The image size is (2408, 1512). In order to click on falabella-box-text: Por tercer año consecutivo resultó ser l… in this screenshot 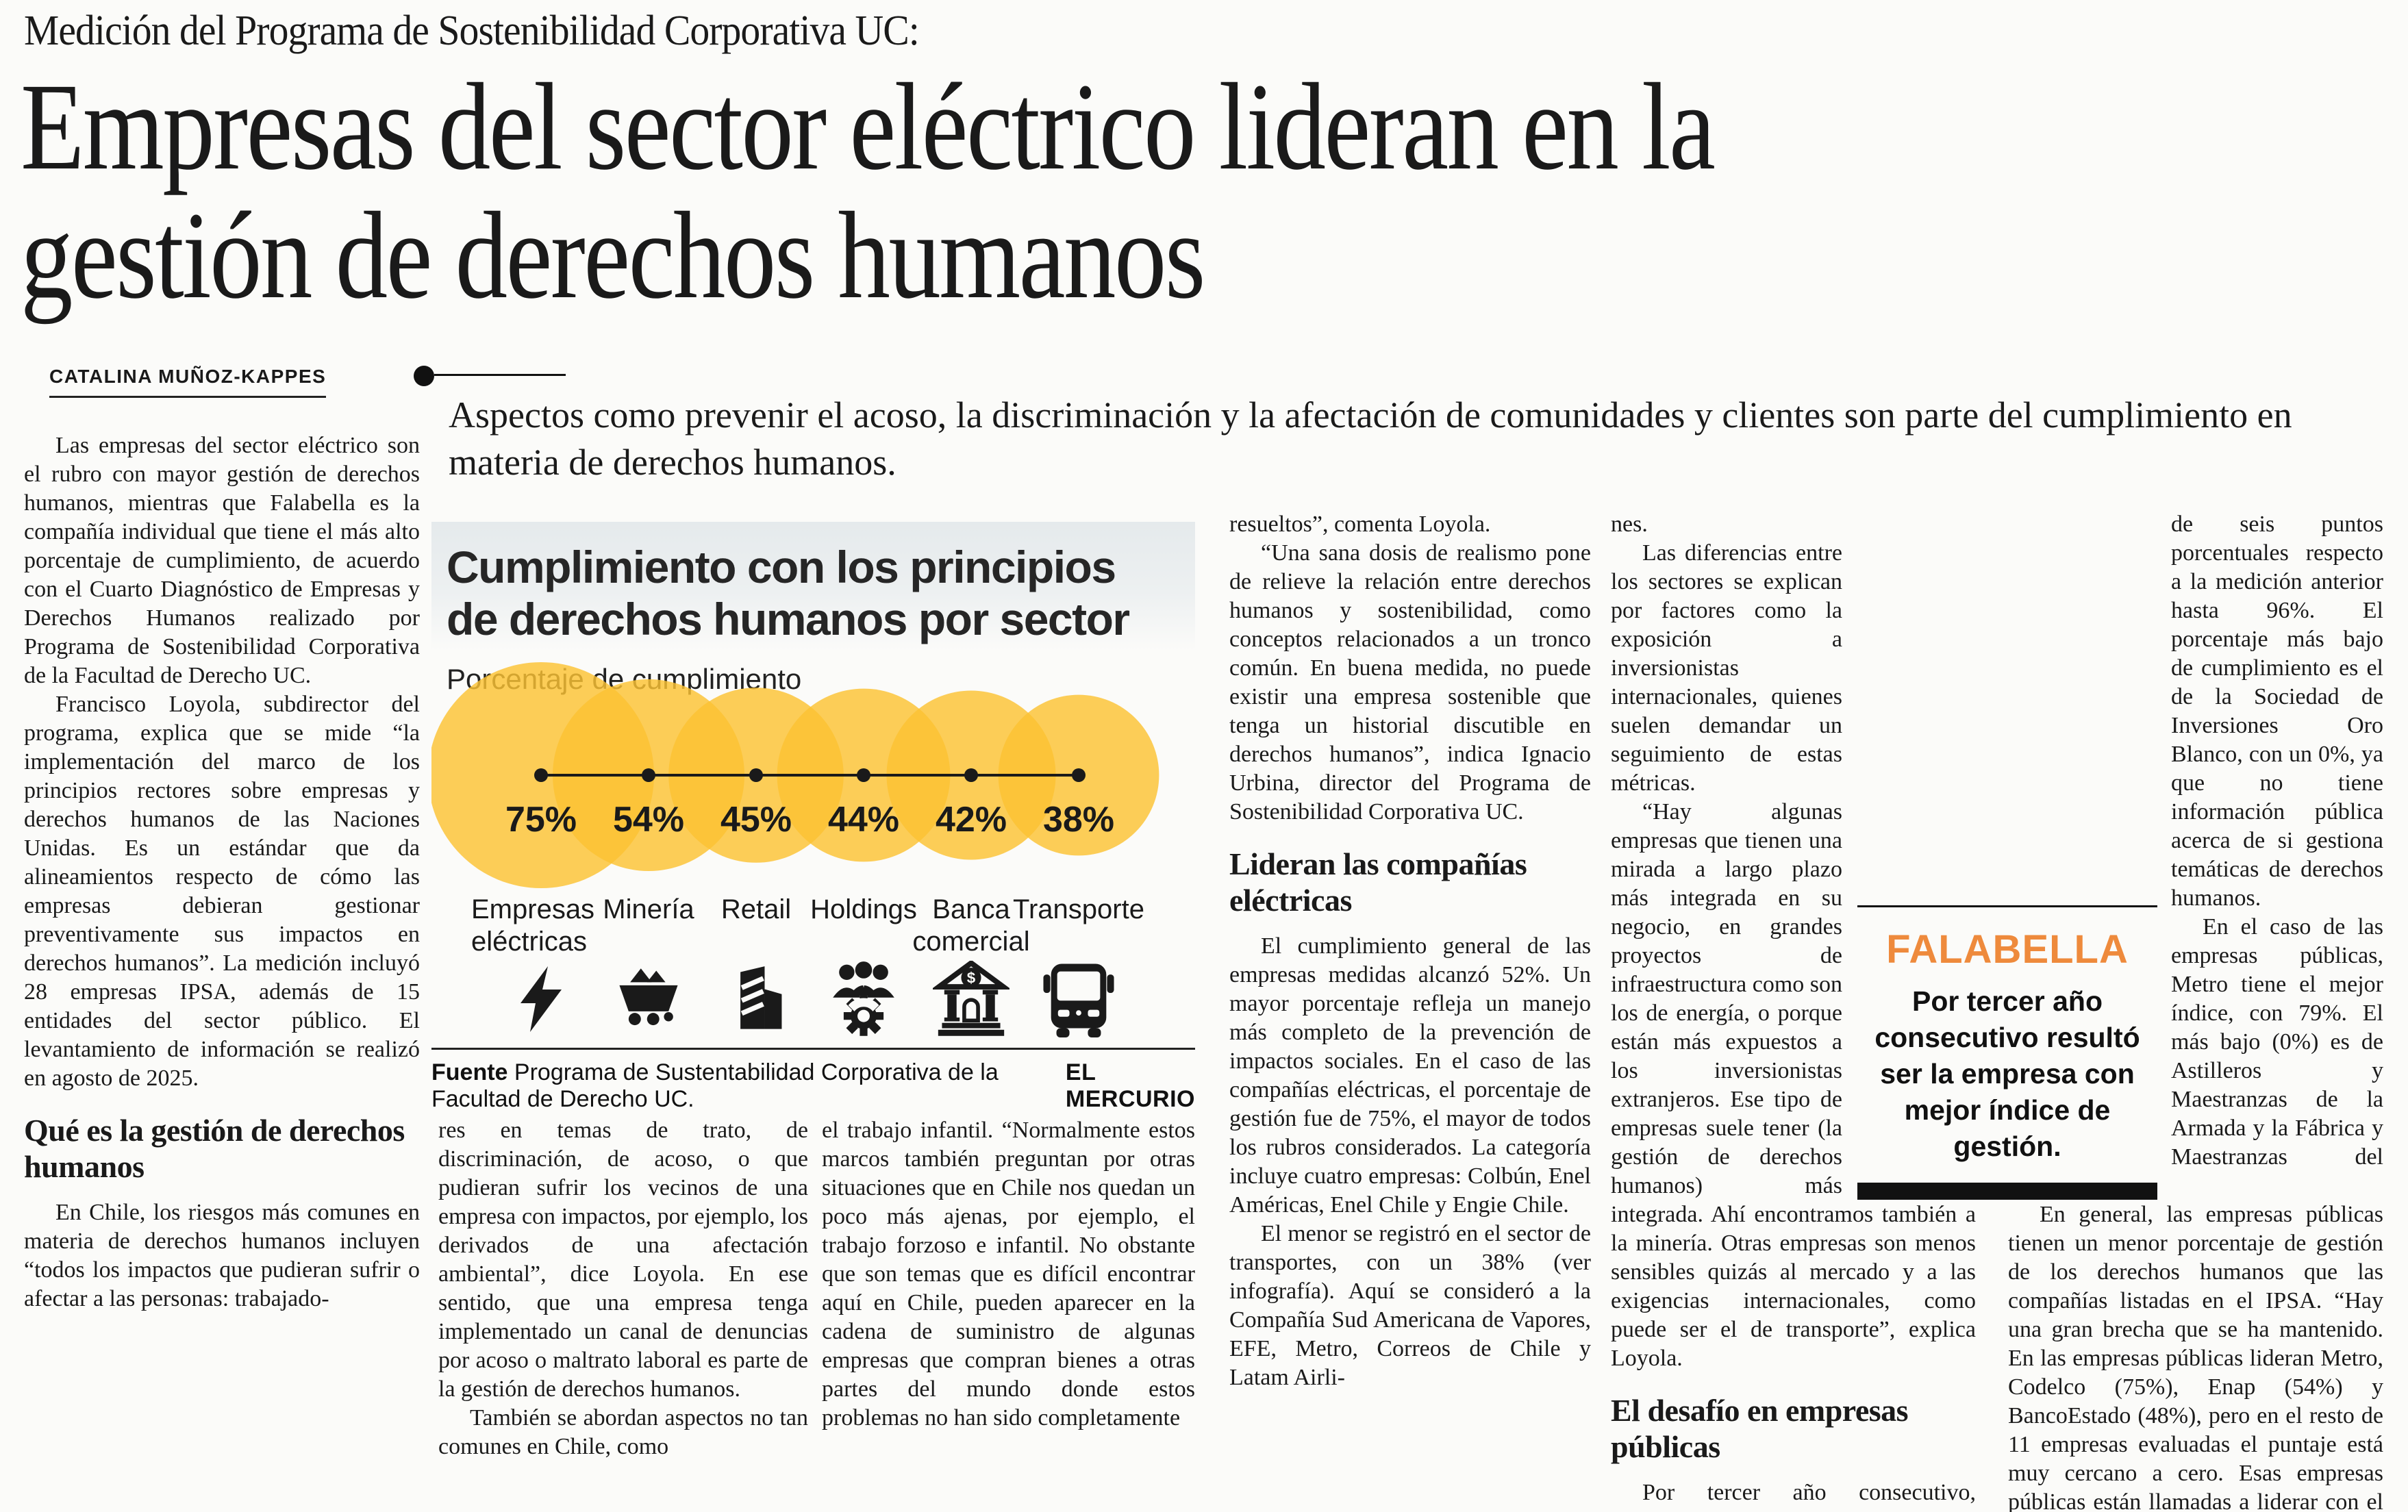, I will do `click(2007, 1073)`.